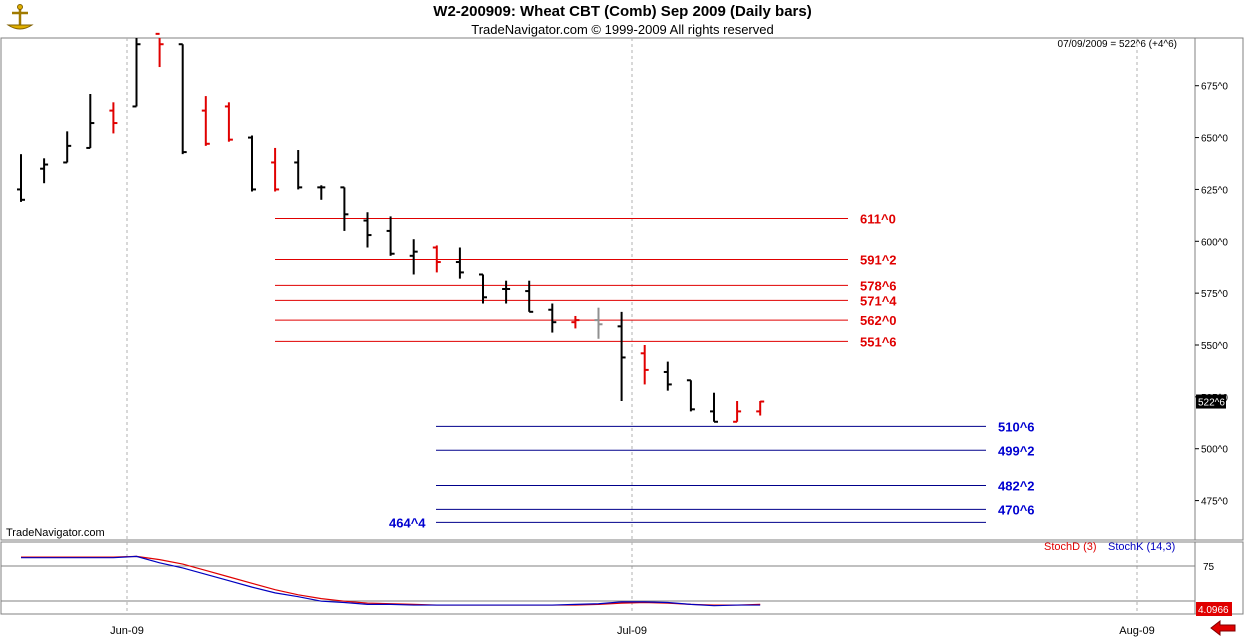  Describe the element at coordinates (1214, 294) in the screenshot. I see `y-tick-label: 575^0` at that location.